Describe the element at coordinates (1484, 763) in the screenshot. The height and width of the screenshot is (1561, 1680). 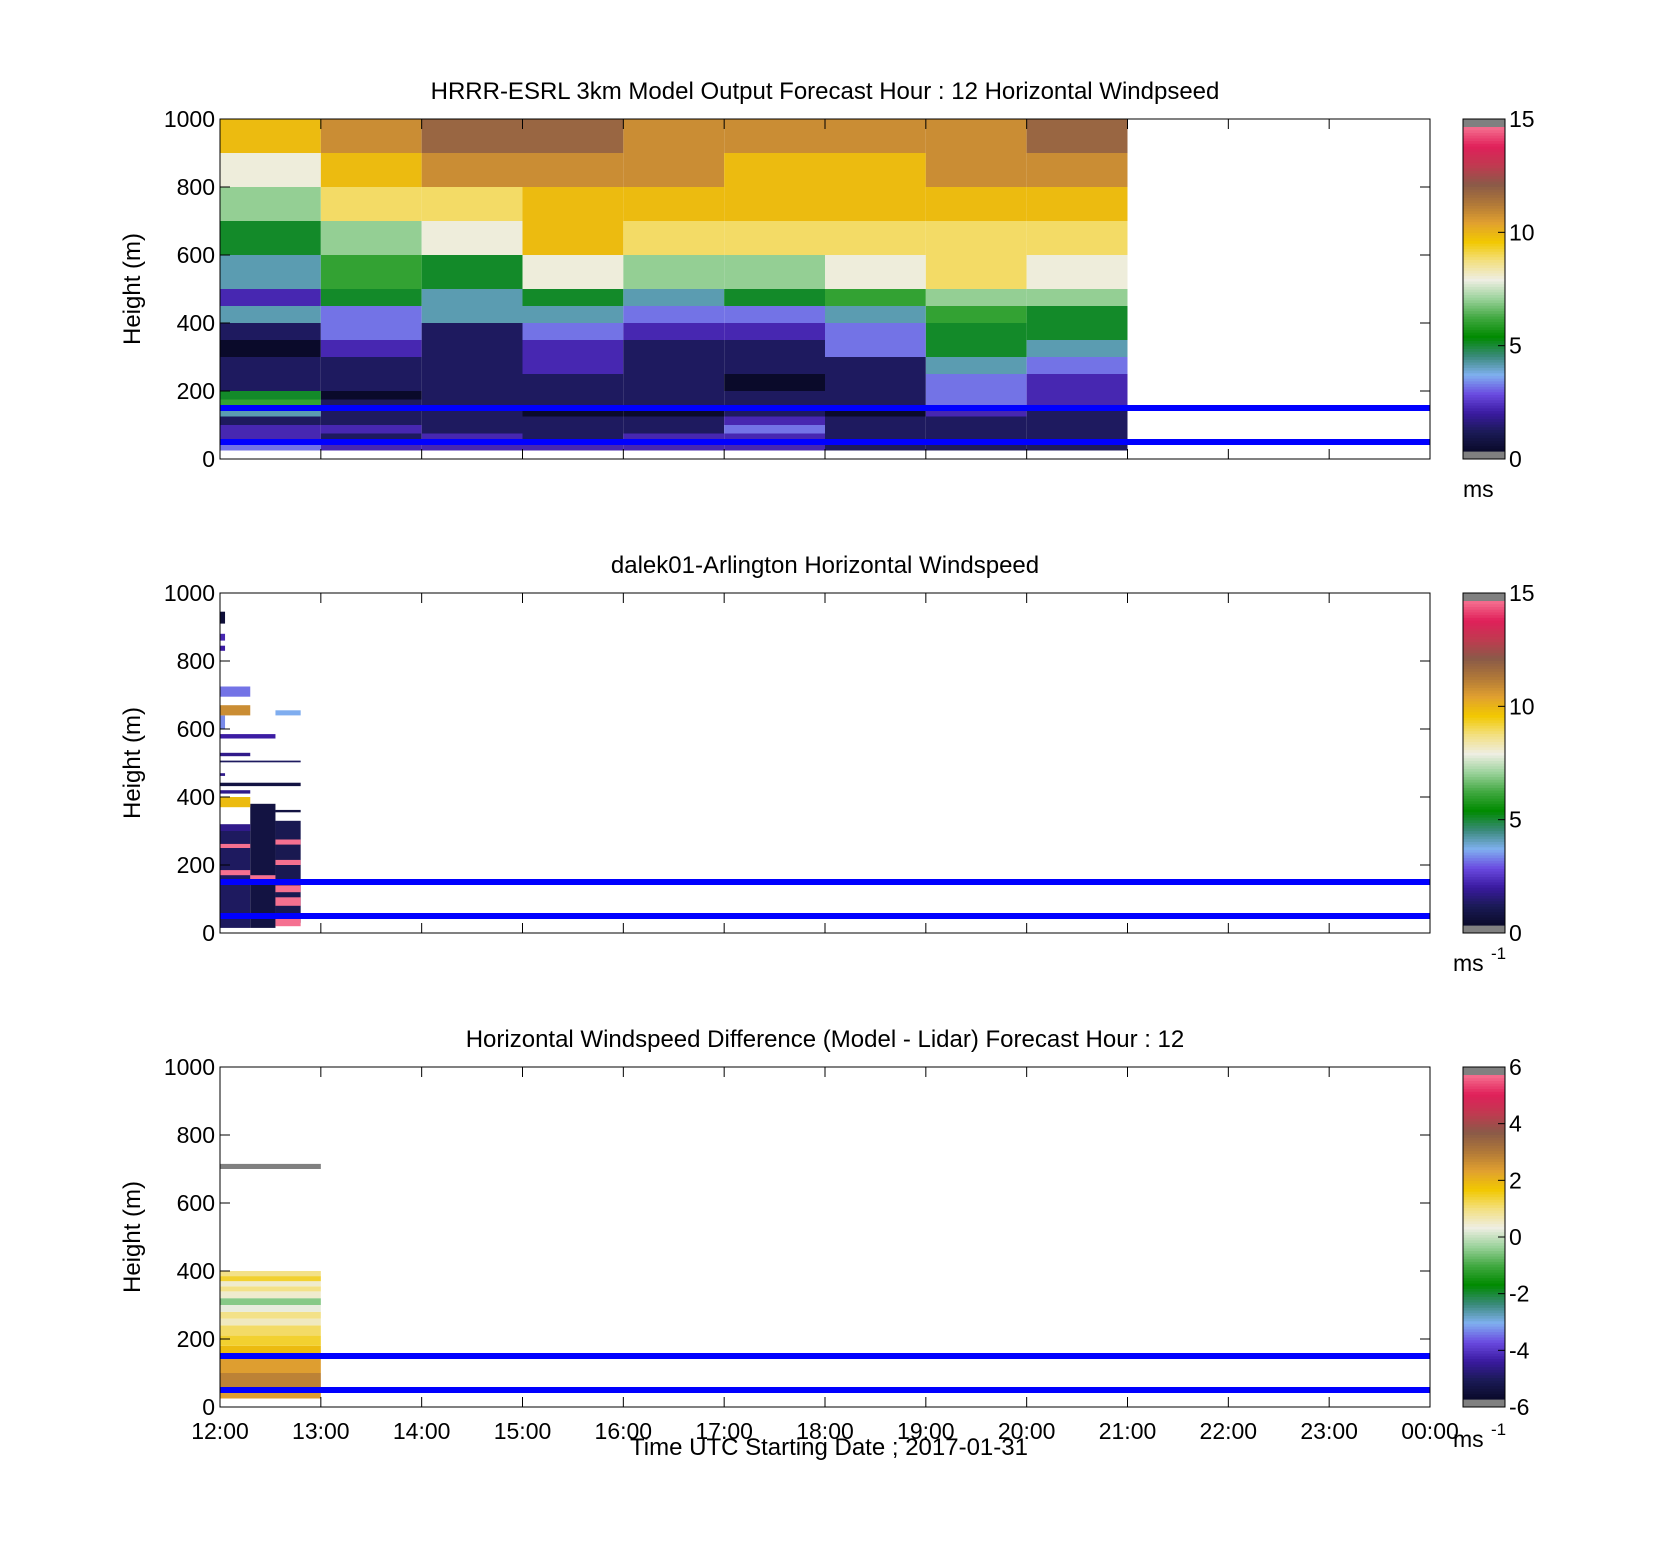
I see `colorbar-frame` at that location.